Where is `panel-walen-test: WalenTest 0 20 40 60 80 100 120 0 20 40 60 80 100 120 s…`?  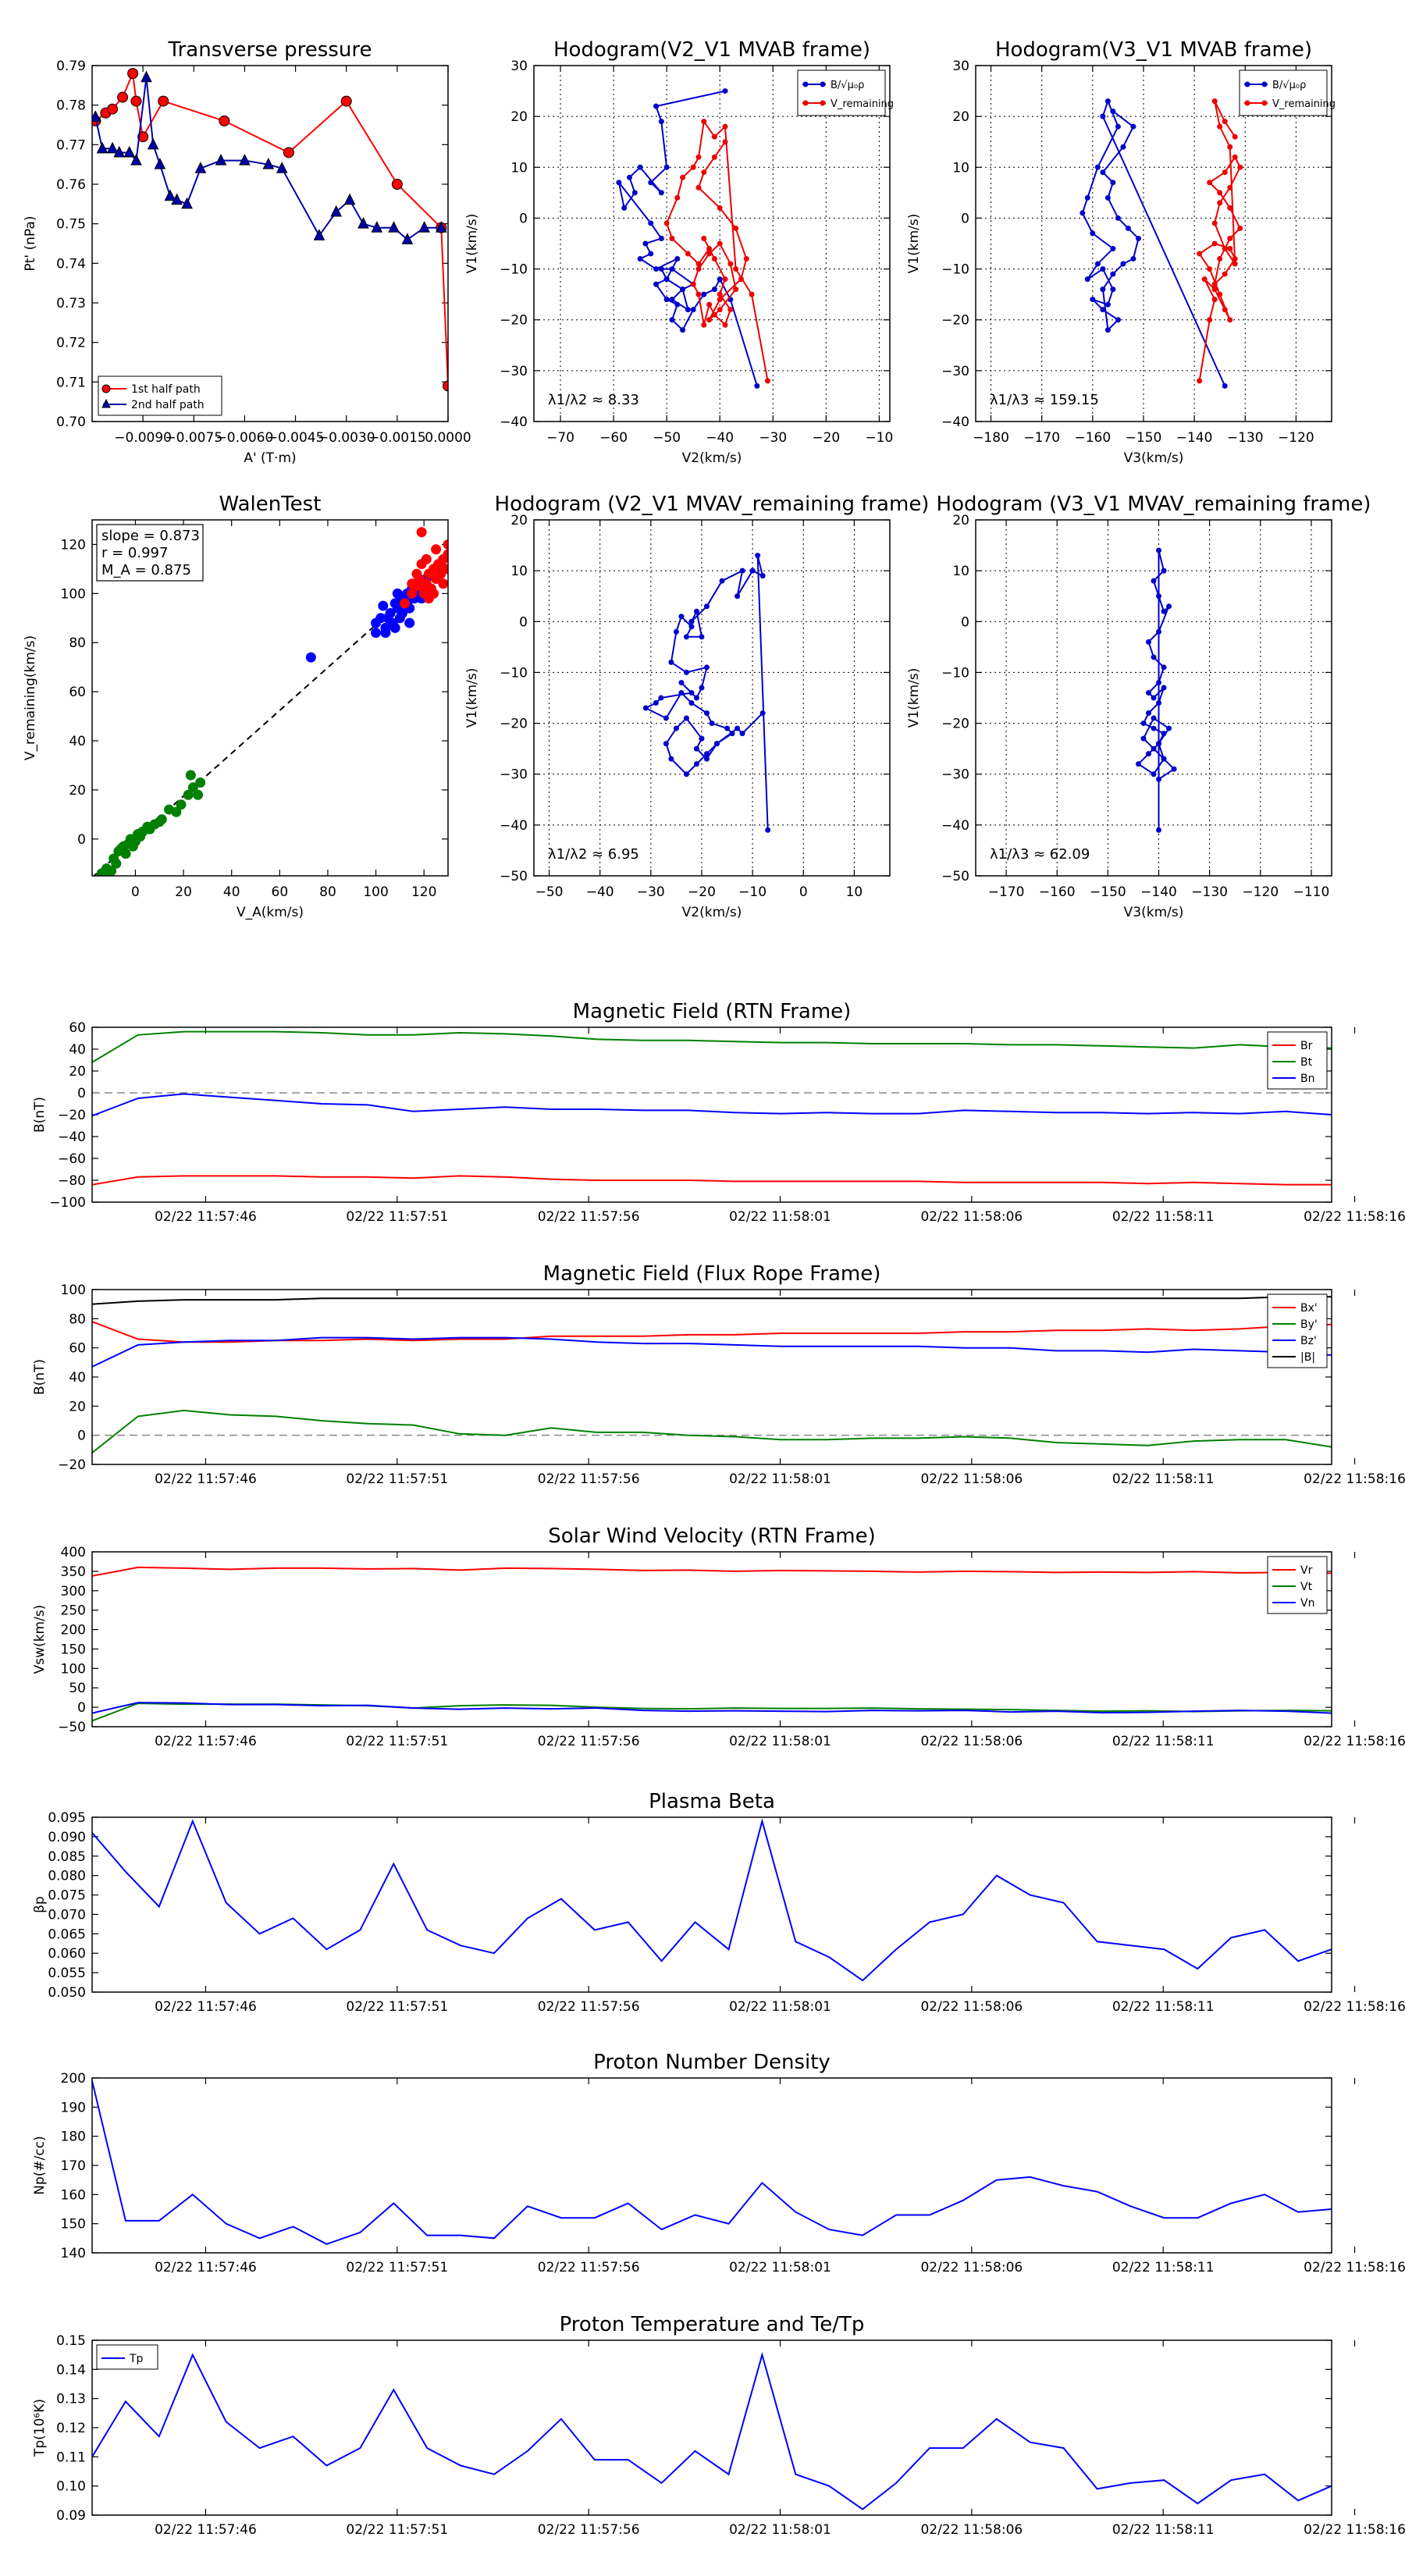
panel-walen-test: WalenTest 0 20 40 60 80 100 120 0 20 40 60 80 100 120 s… is located at coordinates (236, 706).